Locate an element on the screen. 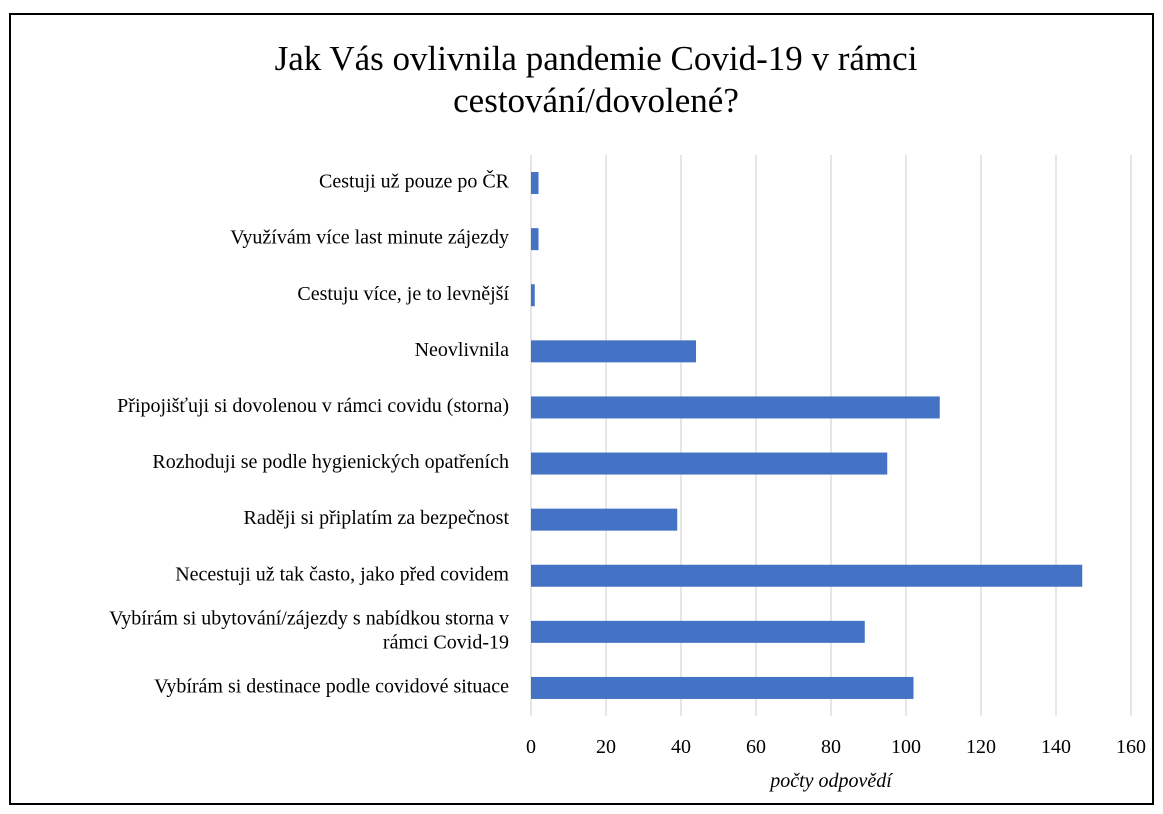 The height and width of the screenshot is (814, 1163). x-tick-labels: 0 20 40 60 80 100 120 140 160 is located at coordinates (836, 747).